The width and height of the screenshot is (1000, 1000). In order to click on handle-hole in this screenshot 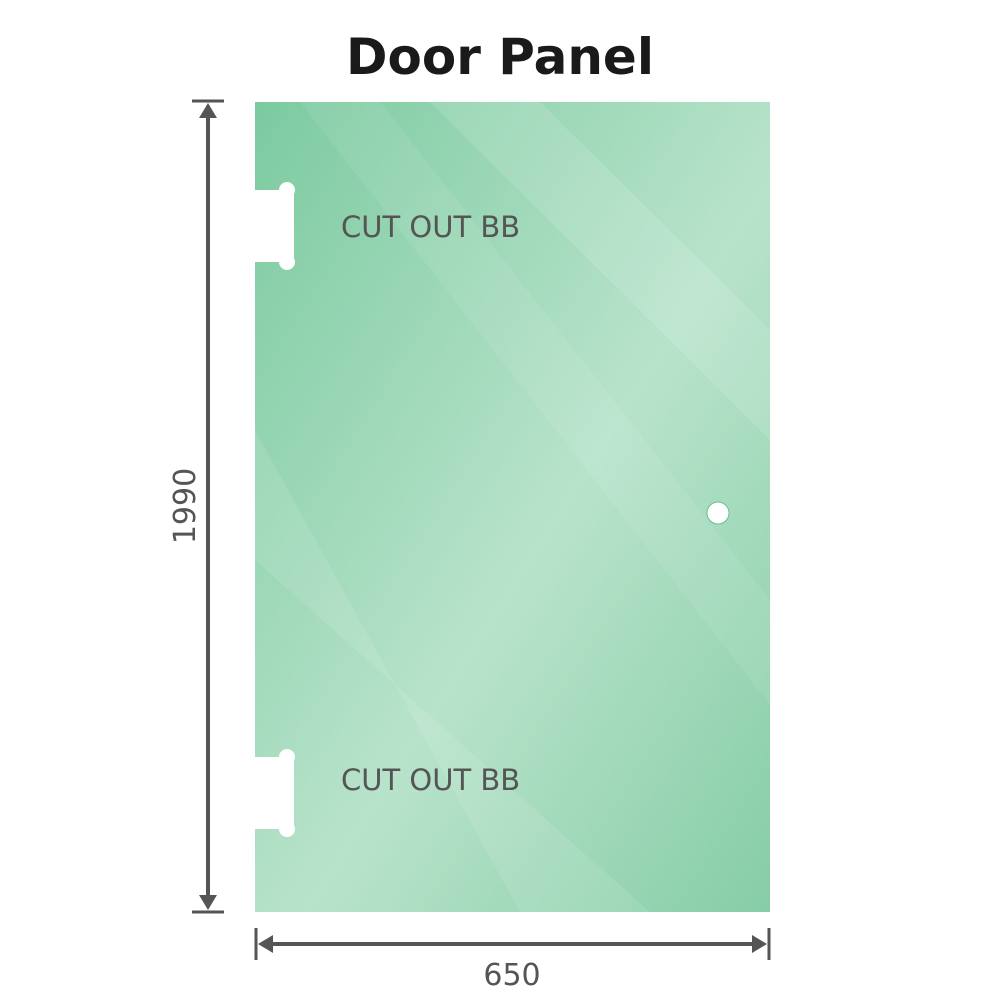, I will do `click(718, 513)`.